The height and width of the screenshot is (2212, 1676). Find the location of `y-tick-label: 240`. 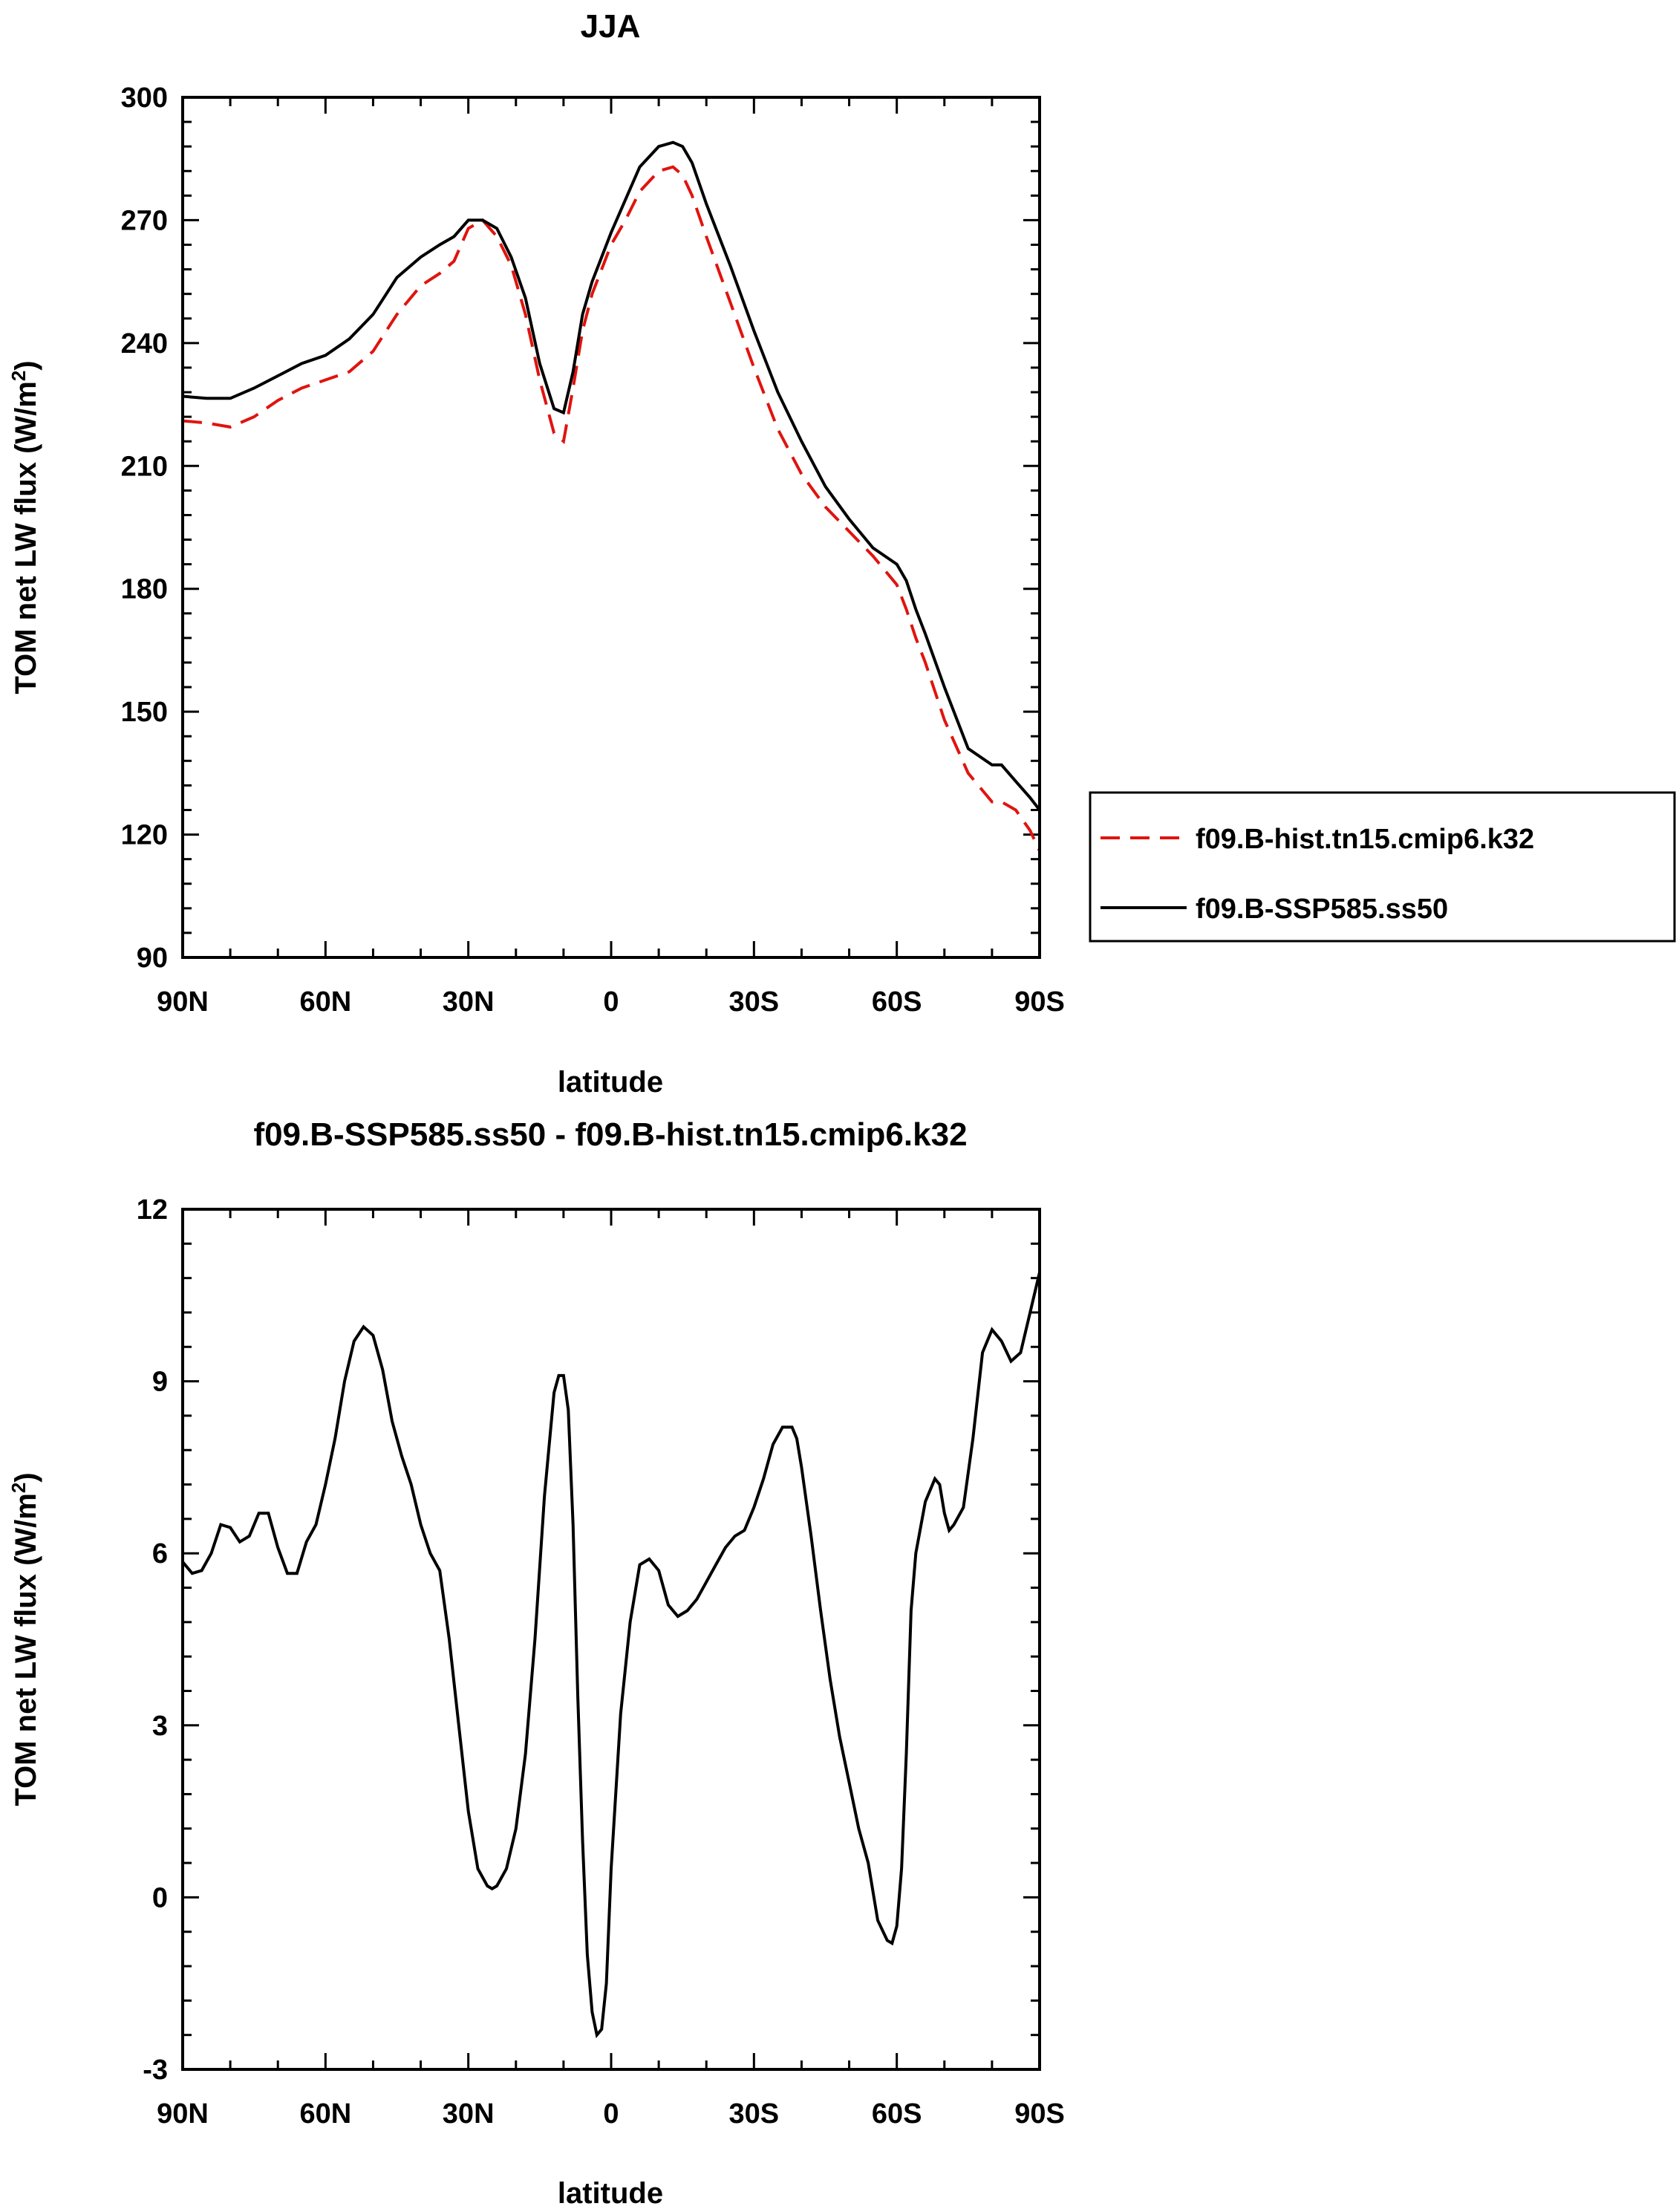

y-tick-label: 240 is located at coordinates (144, 344).